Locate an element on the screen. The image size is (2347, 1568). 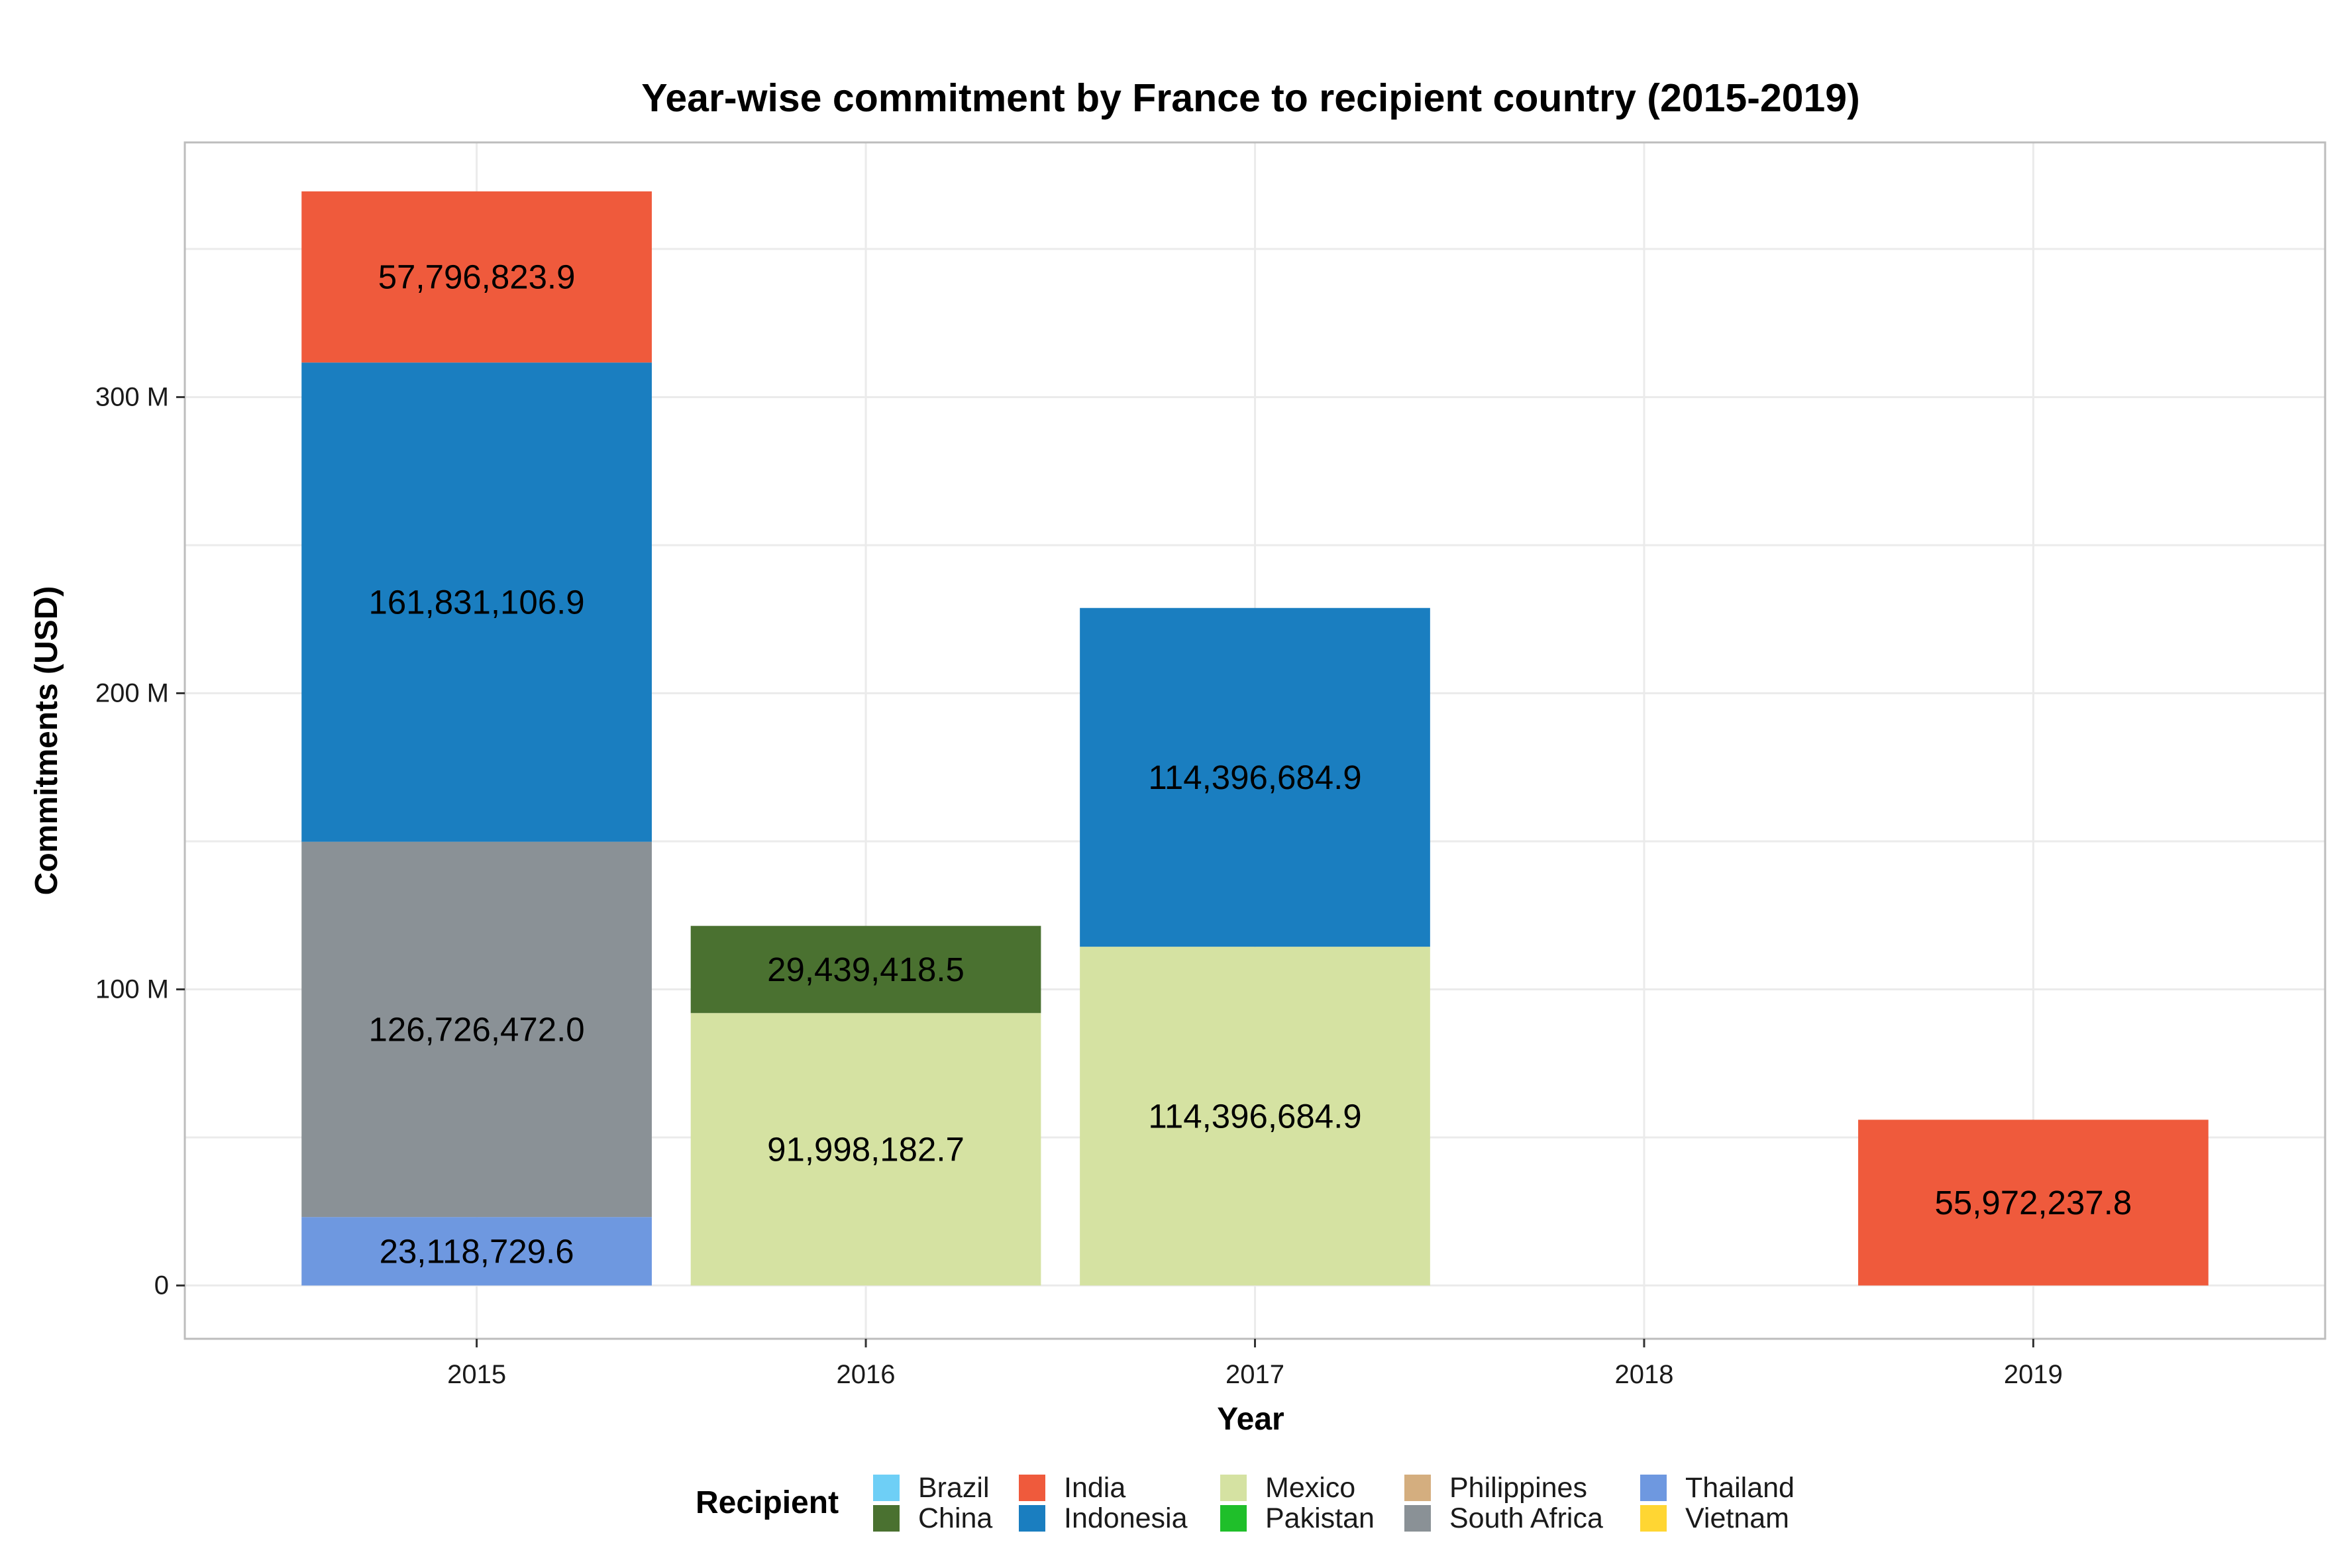
legend-label-india: India is located at coordinates (1094, 1488).